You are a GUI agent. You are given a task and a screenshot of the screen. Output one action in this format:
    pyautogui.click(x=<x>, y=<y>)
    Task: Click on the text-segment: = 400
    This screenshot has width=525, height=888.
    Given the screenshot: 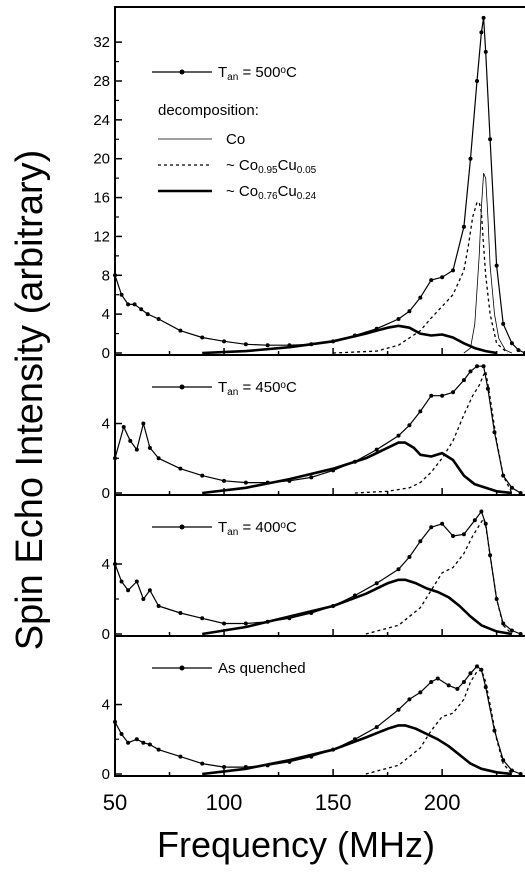 What is the action you would take?
    pyautogui.click(x=259, y=527)
    